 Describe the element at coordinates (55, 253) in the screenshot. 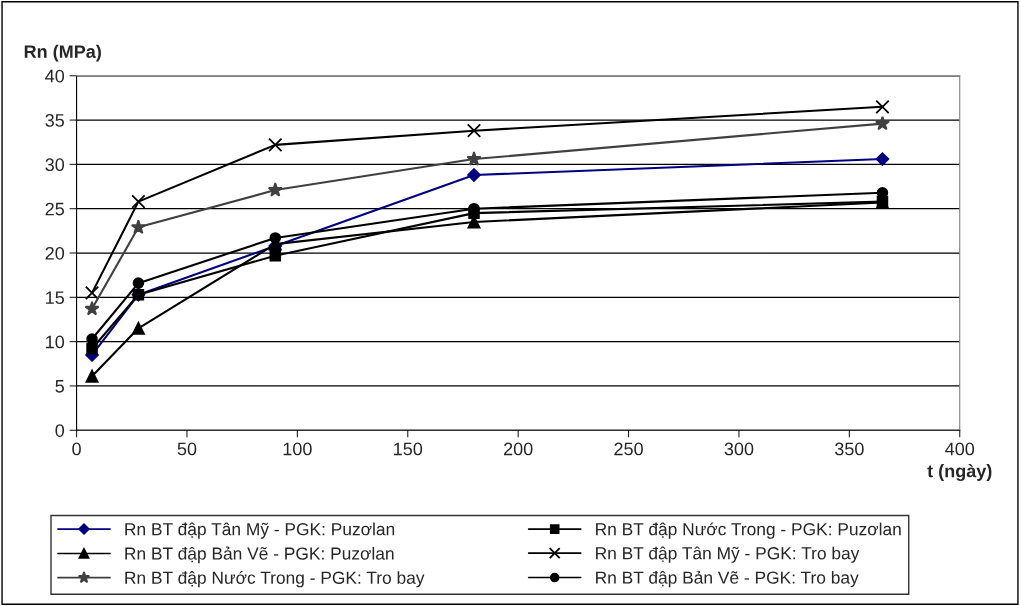

I see `y-tick-label: 20` at that location.